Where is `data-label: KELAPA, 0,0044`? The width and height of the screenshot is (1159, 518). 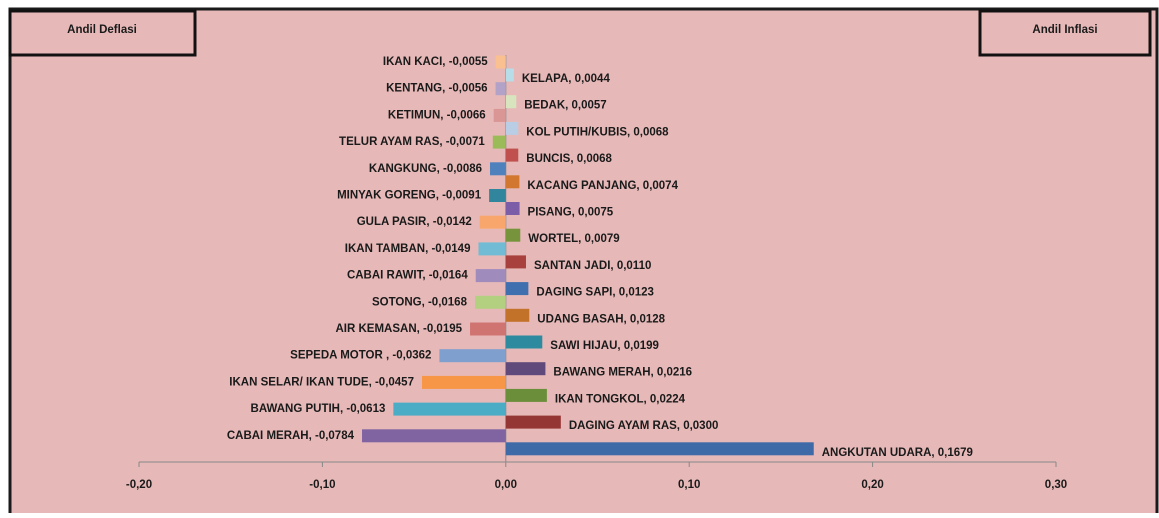 data-label: KELAPA, 0,0044 is located at coordinates (566, 79).